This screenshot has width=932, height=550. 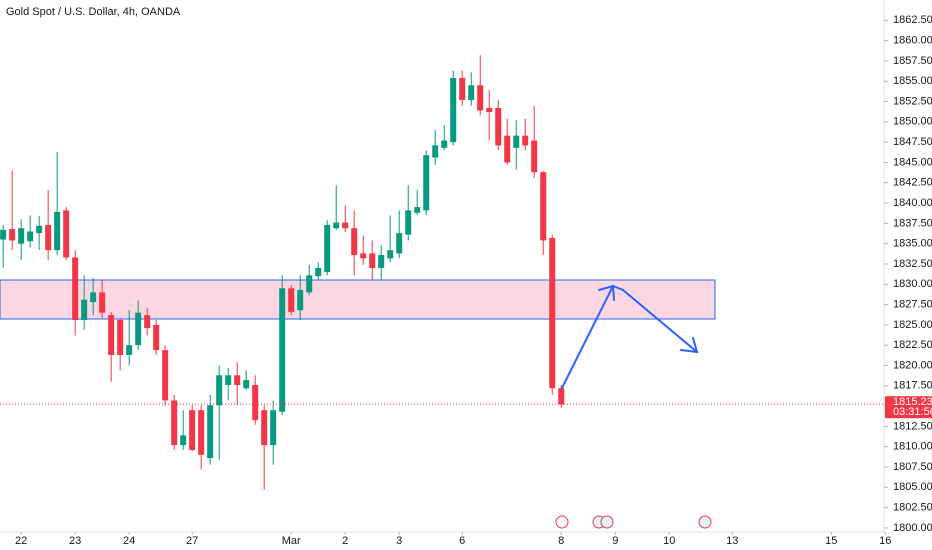 I want to click on x-tick-label: 13, so click(x=732, y=541).